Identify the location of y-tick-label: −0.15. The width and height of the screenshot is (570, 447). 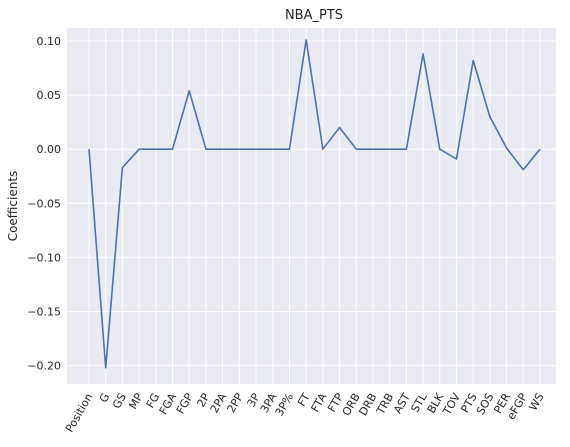
(44, 312).